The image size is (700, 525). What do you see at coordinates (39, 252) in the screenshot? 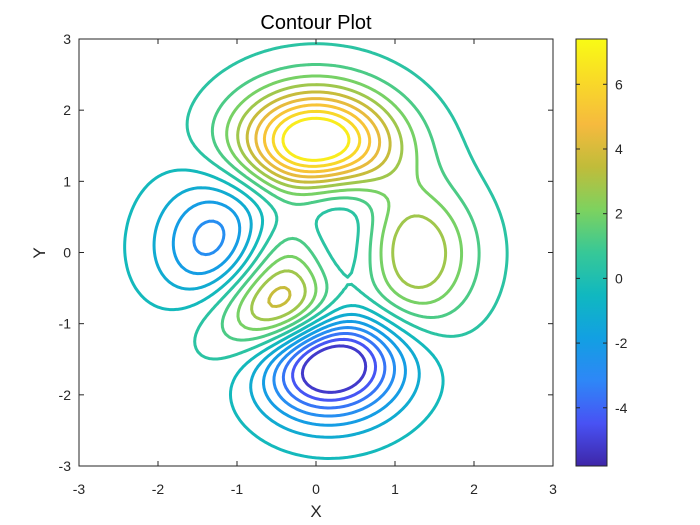
I see `y-axis-label: Y` at bounding box center [39, 252].